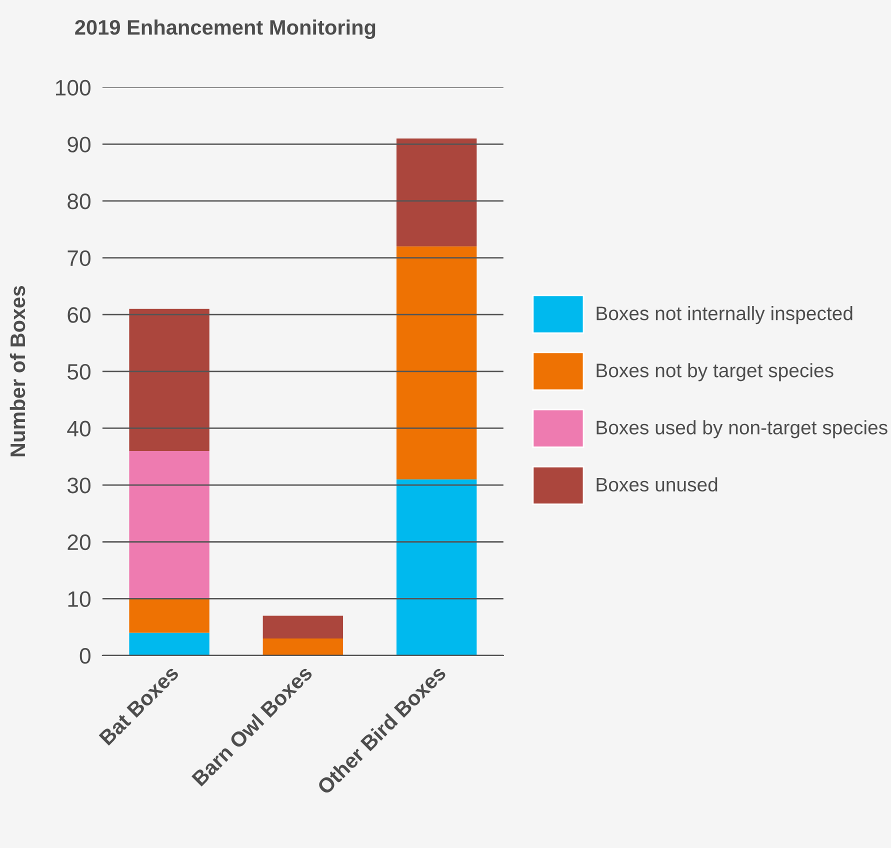 Image resolution: width=891 pixels, height=848 pixels. What do you see at coordinates (225, 29) in the screenshot?
I see `chart-title: 2019 Enhancement Monitoring` at bounding box center [225, 29].